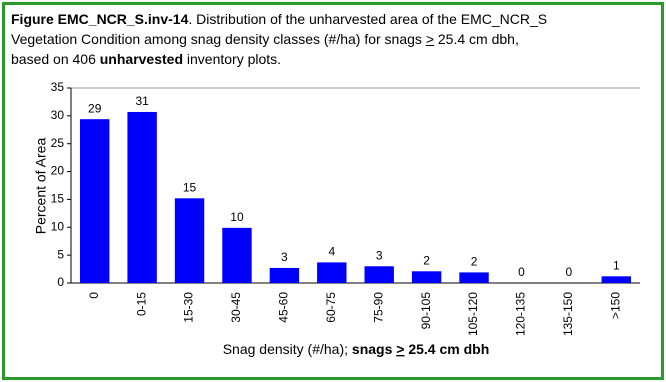 This screenshot has width=666, height=382. What do you see at coordinates (58, 115) in the screenshot?
I see `y-tick-label: 30` at bounding box center [58, 115].